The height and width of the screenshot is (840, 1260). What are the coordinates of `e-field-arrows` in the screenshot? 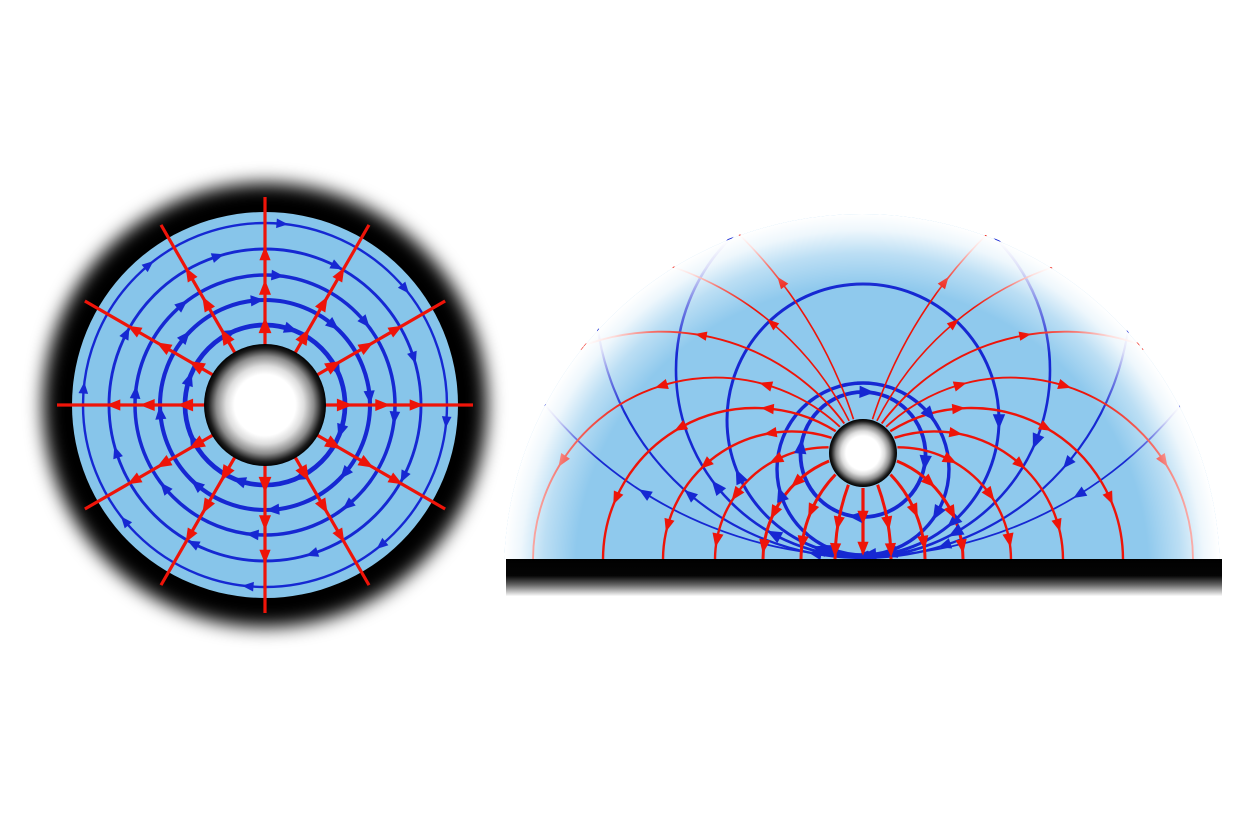 It's located at (265, 405).